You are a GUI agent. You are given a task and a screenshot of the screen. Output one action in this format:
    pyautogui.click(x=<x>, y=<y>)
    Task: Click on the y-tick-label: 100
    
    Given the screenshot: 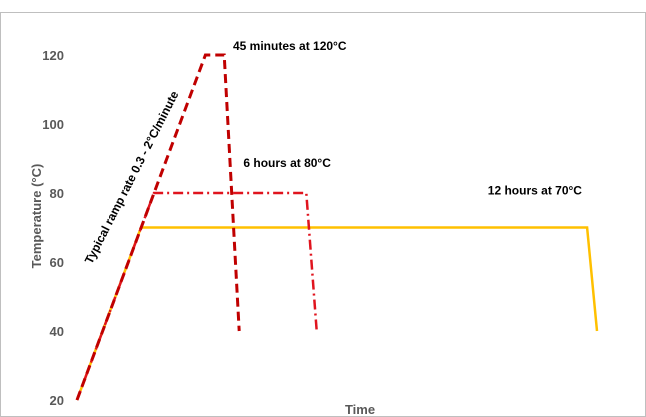 What is the action you would take?
    pyautogui.click(x=53, y=124)
    